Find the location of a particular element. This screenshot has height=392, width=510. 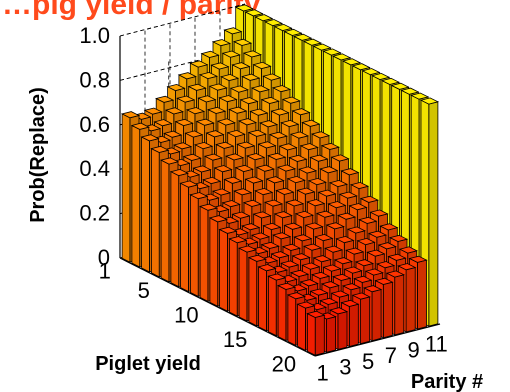

x-tick-label: 15 is located at coordinates (235, 339).